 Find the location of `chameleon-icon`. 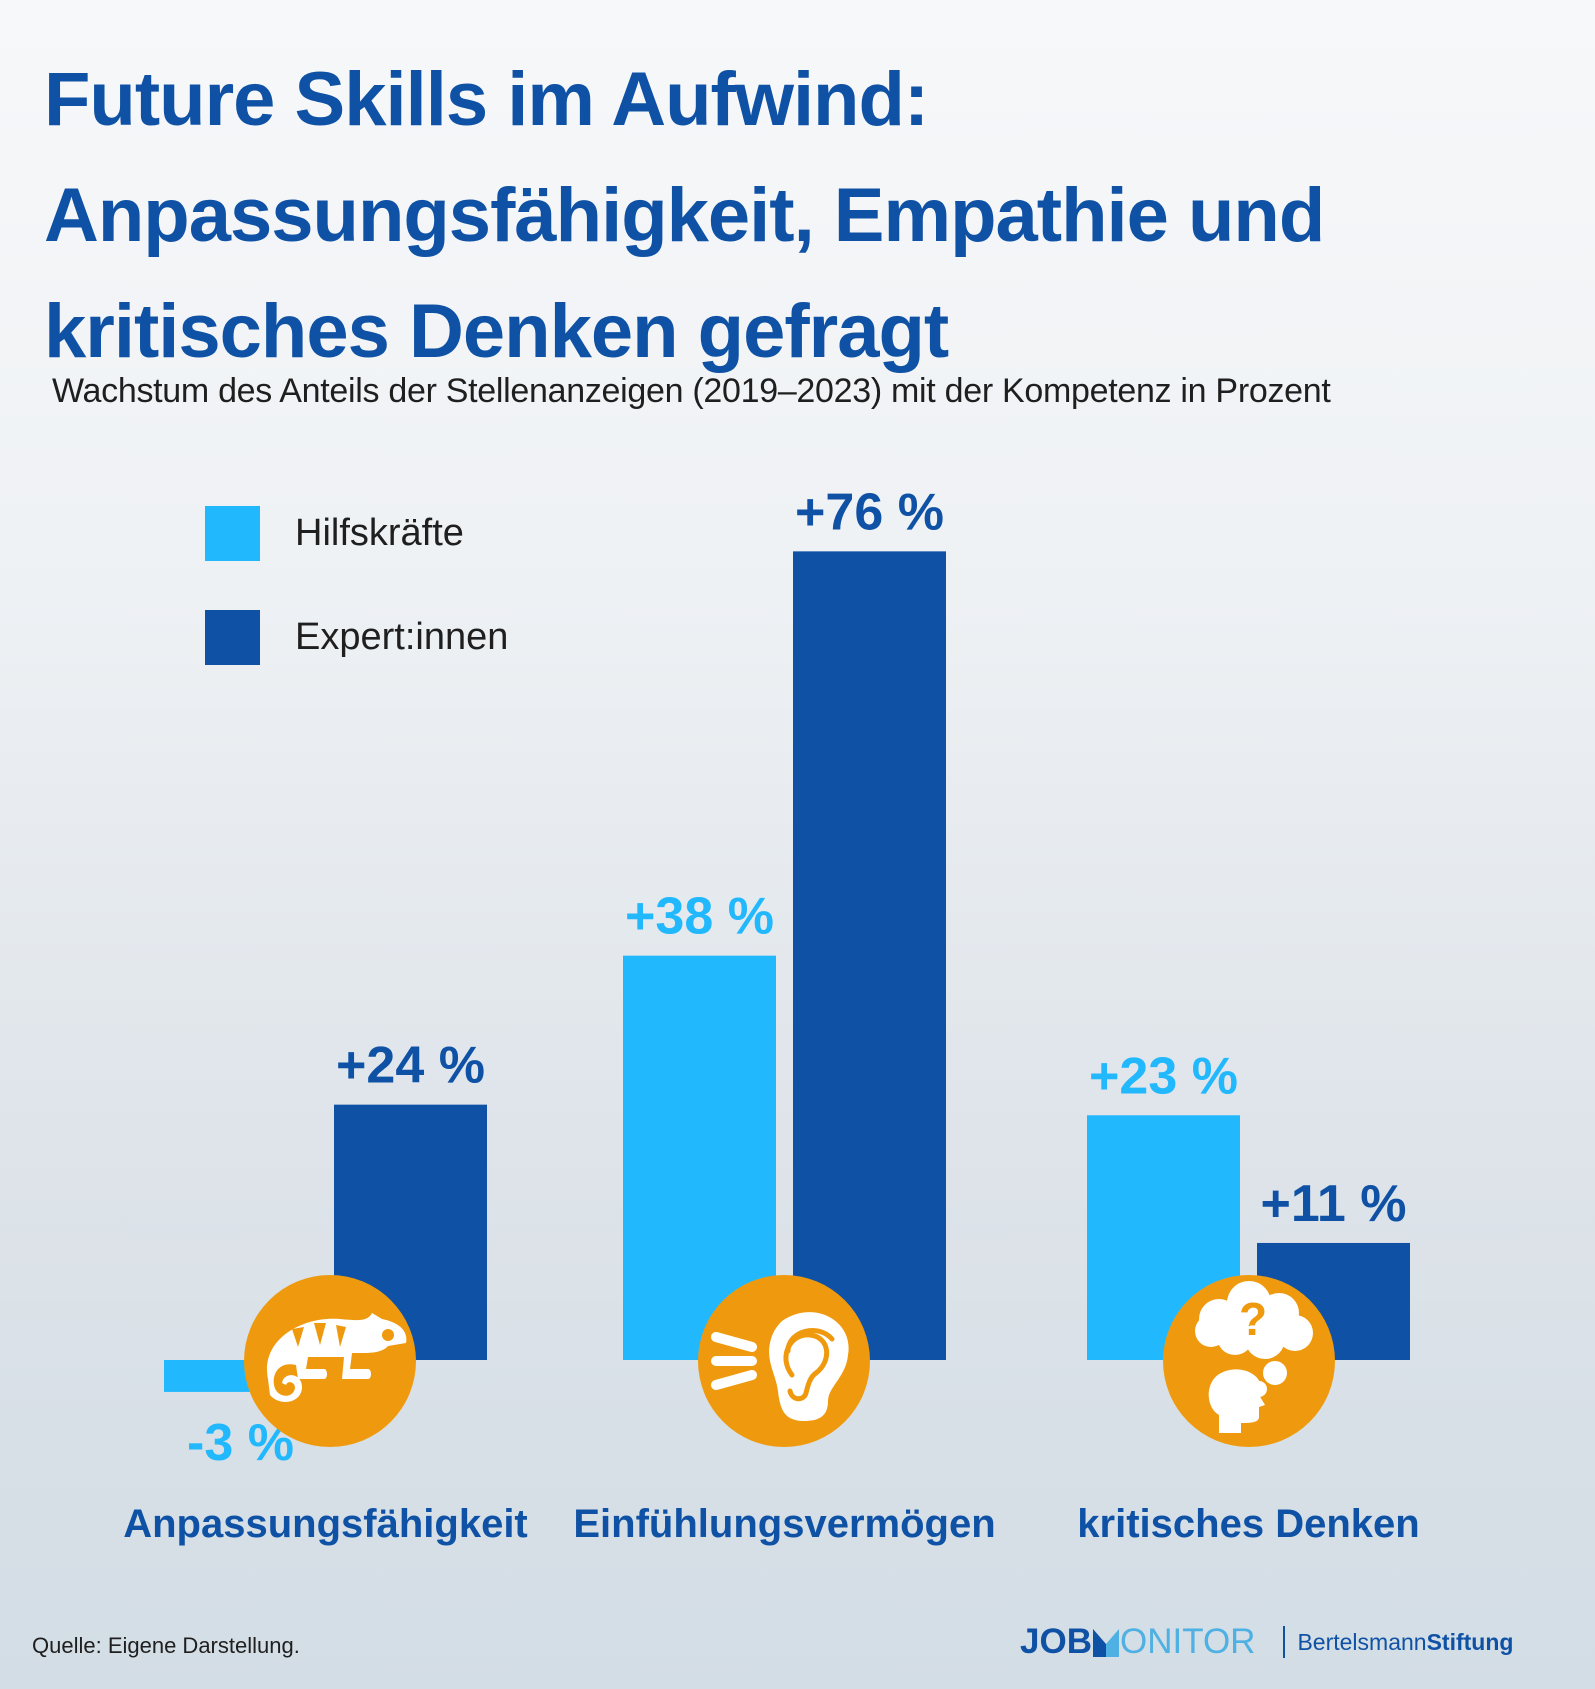

chameleon-icon is located at coordinates (330, 1361).